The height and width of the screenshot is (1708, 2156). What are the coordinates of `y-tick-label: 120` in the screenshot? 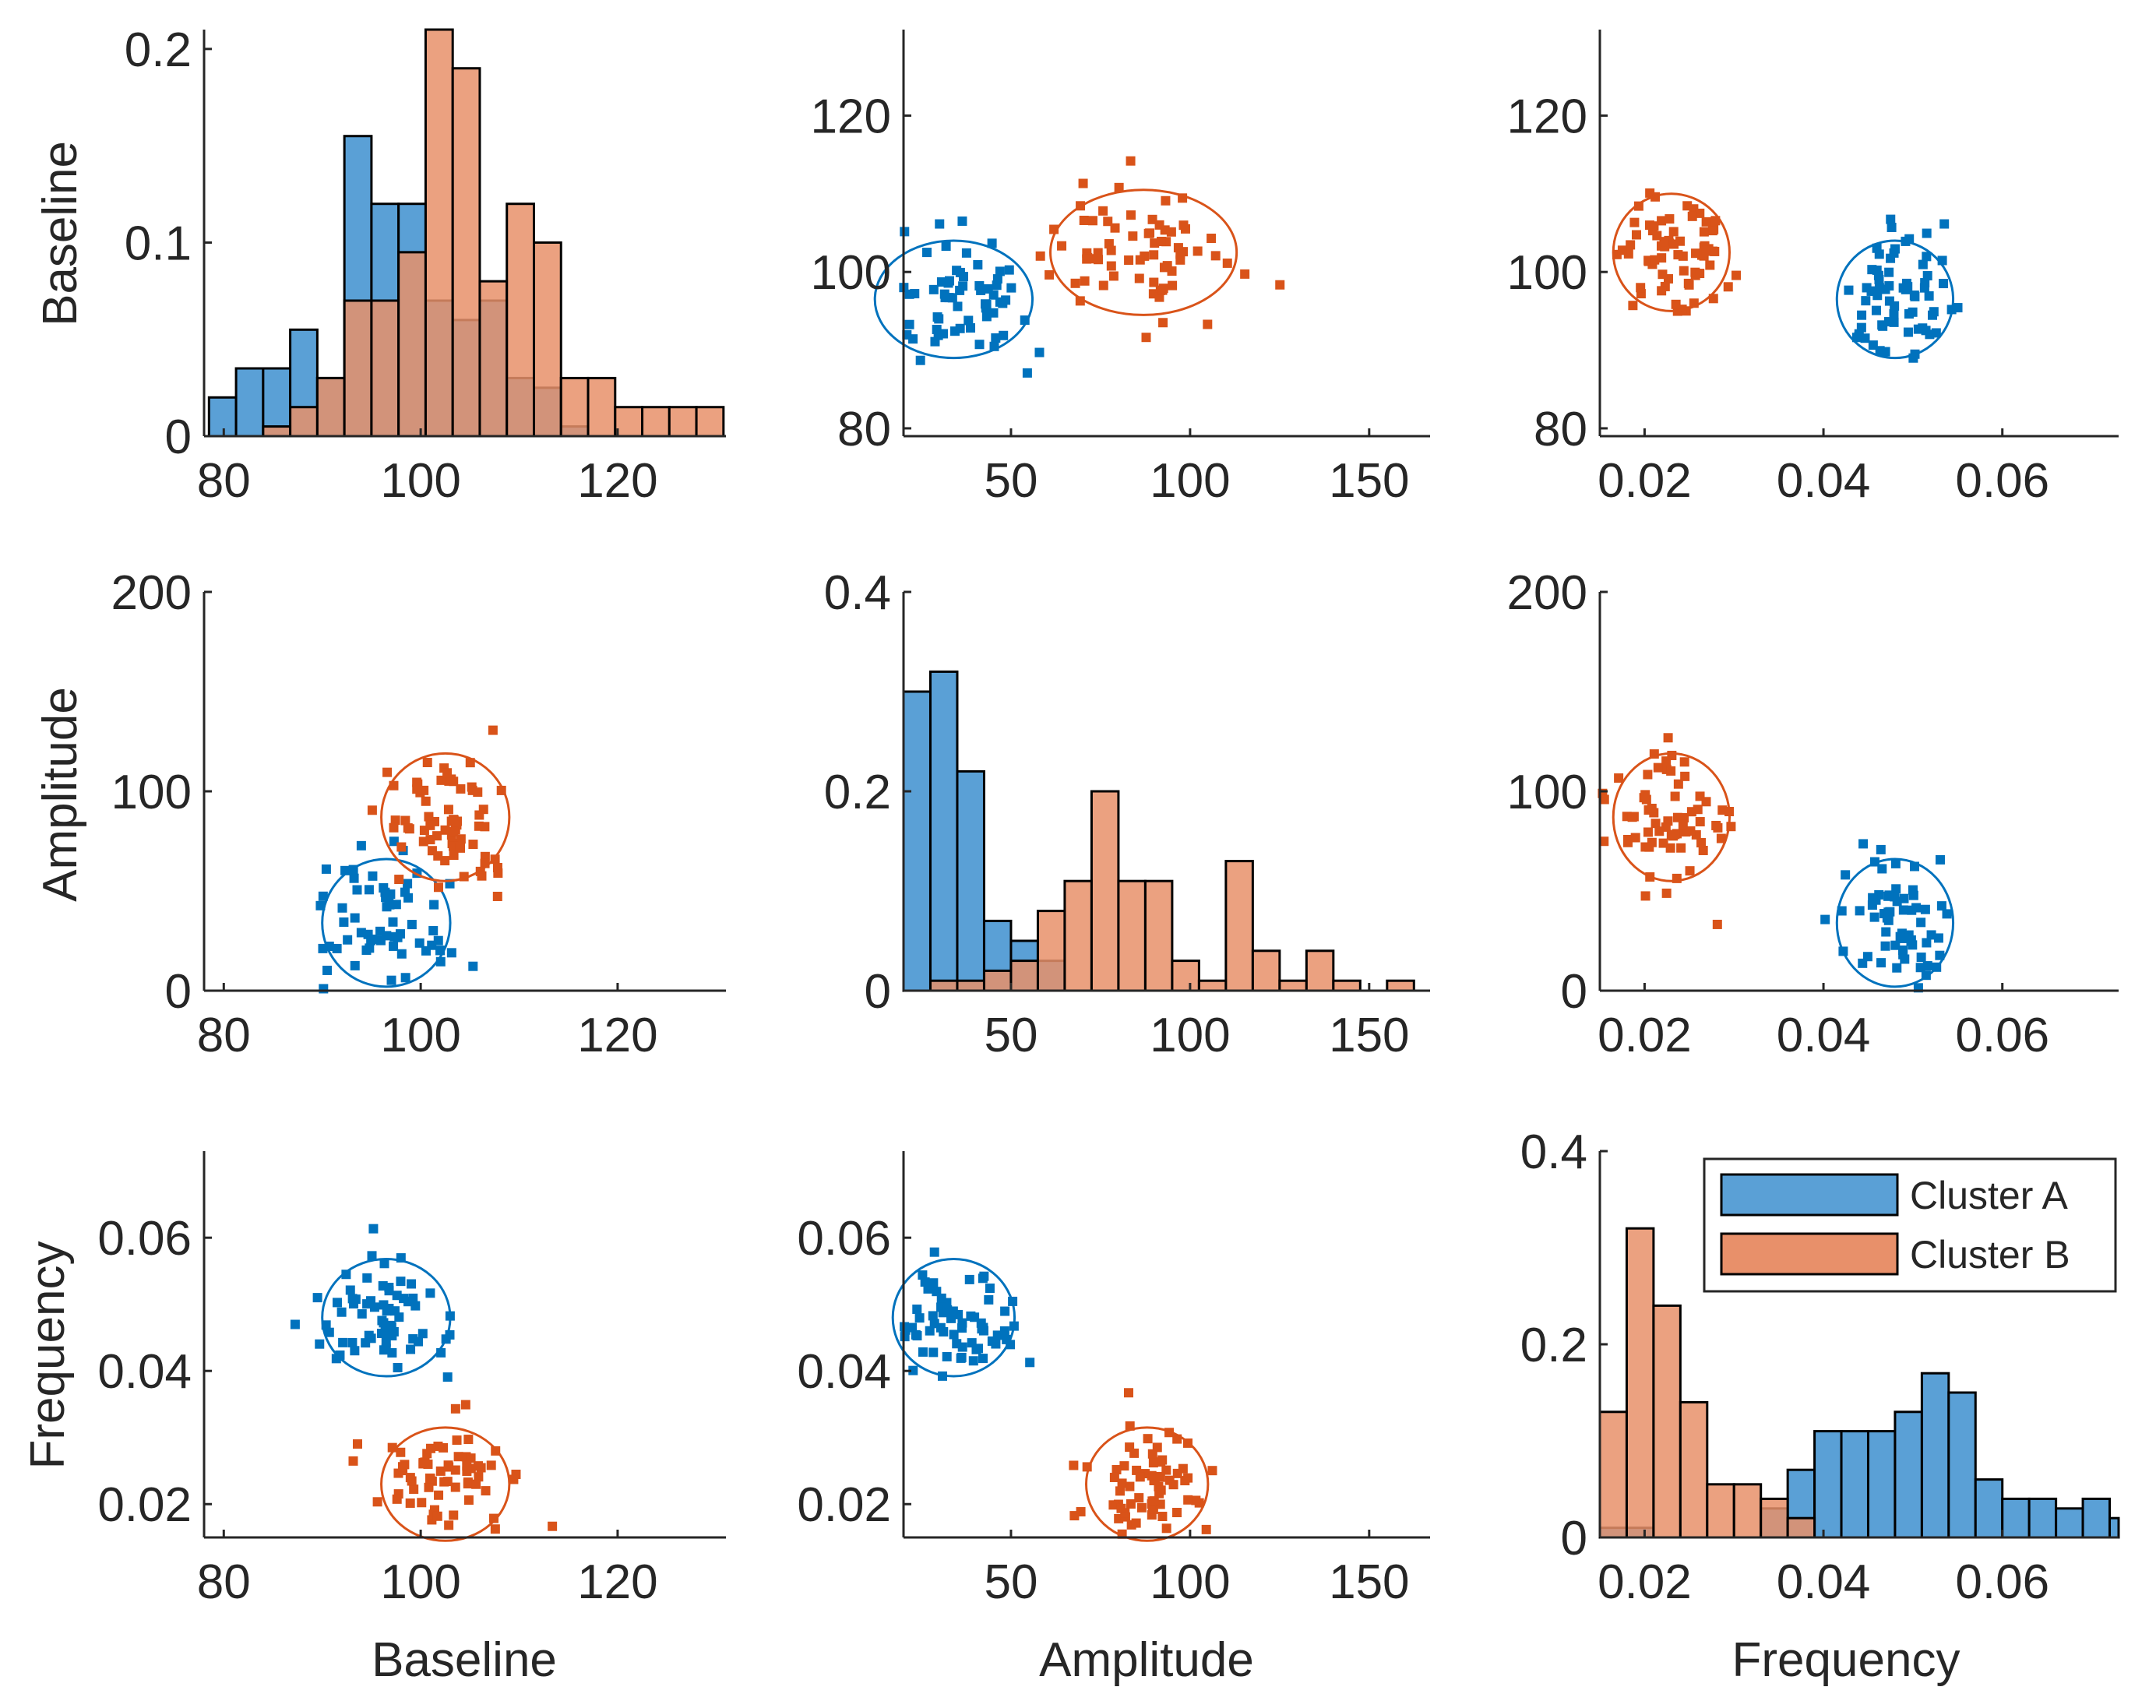 It's located at (851, 116).